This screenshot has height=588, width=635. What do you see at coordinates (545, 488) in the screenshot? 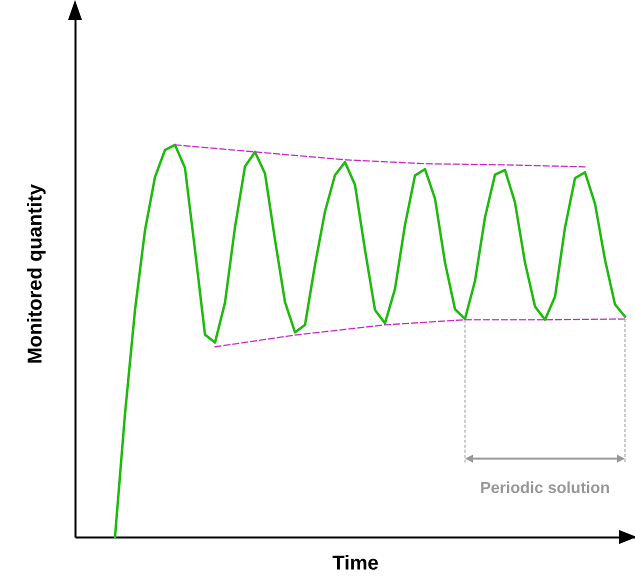
I see `annotation: Periodic solution` at bounding box center [545, 488].